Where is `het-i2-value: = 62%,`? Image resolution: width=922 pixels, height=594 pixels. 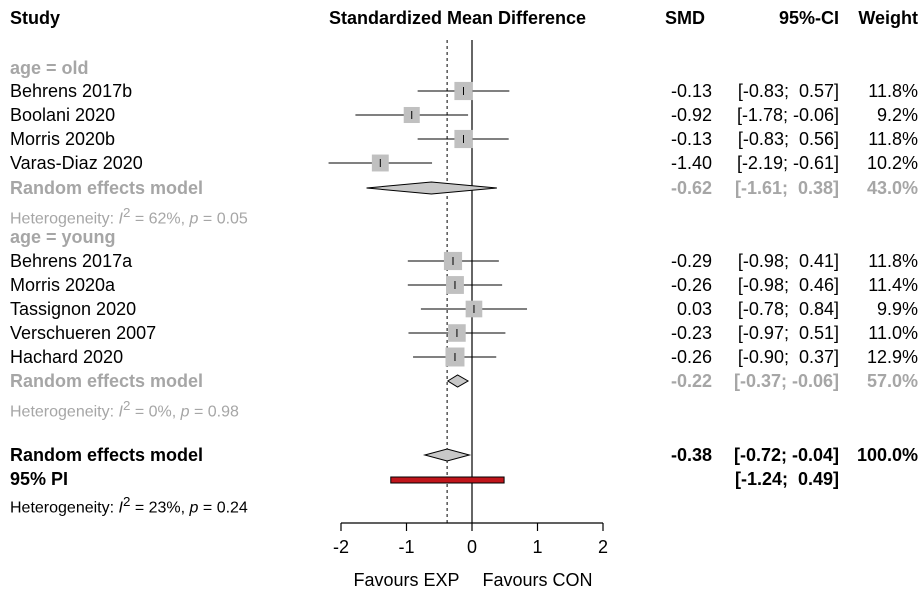
het-i2-value: = 62%, is located at coordinates (160, 219).